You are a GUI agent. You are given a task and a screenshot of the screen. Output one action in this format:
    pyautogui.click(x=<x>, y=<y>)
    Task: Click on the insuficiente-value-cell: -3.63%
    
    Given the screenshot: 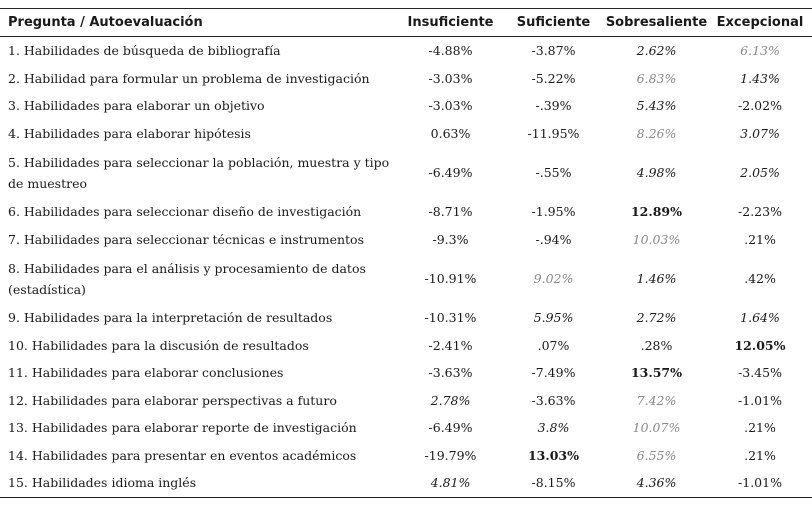 What is the action you would take?
    pyautogui.click(x=450, y=373)
    